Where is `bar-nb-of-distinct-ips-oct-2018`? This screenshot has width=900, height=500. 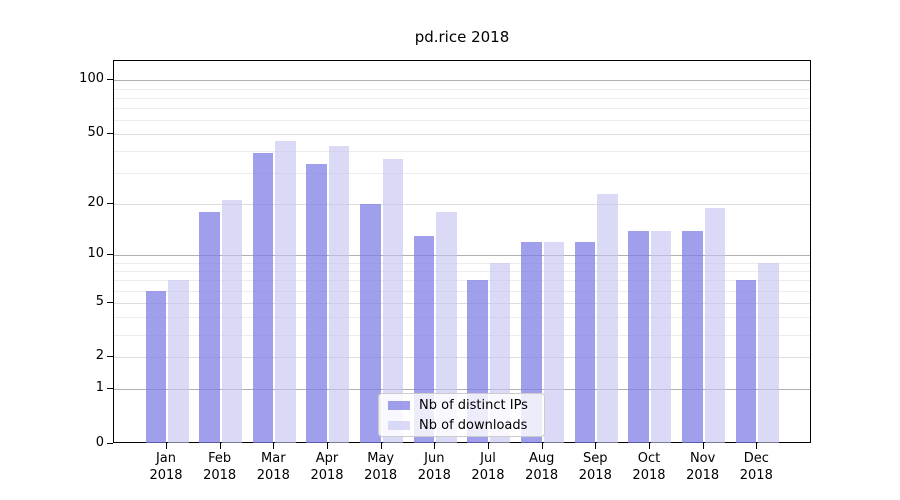
bar-nb-of-distinct-ips-oct-2018 is located at coordinates (638, 336).